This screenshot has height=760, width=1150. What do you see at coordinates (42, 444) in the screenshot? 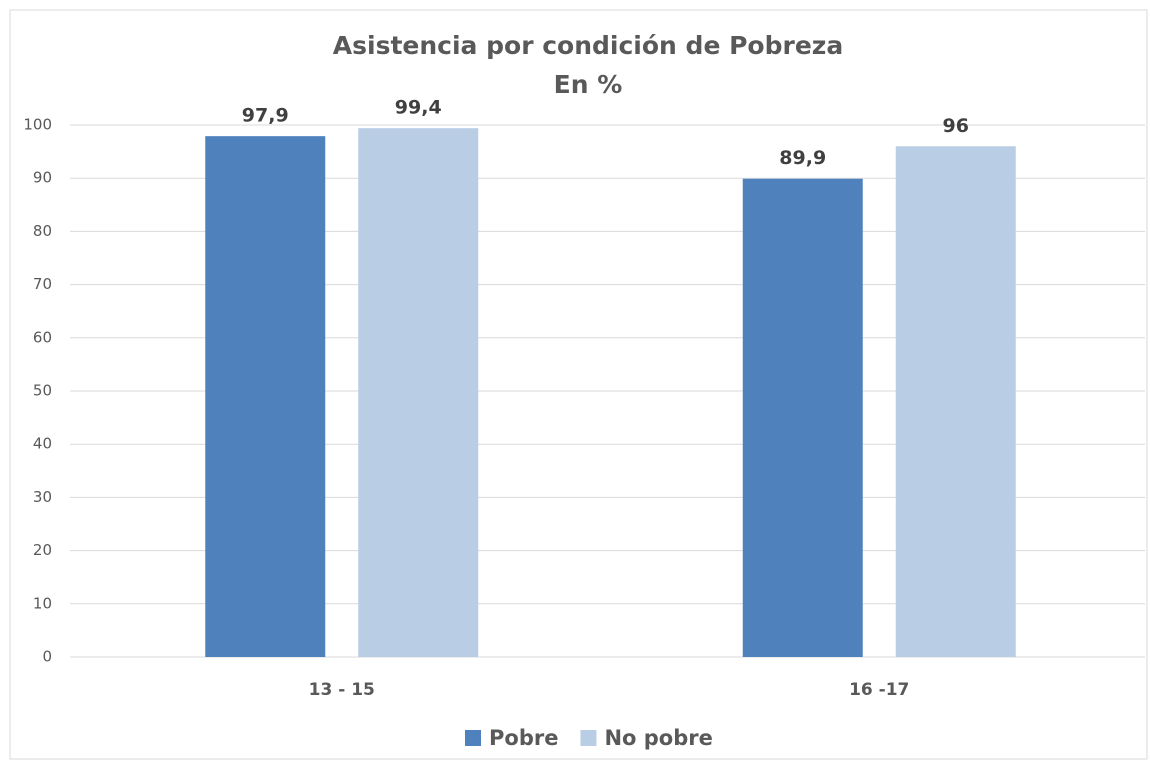
I see `y-tick-label: 40` at bounding box center [42, 444].